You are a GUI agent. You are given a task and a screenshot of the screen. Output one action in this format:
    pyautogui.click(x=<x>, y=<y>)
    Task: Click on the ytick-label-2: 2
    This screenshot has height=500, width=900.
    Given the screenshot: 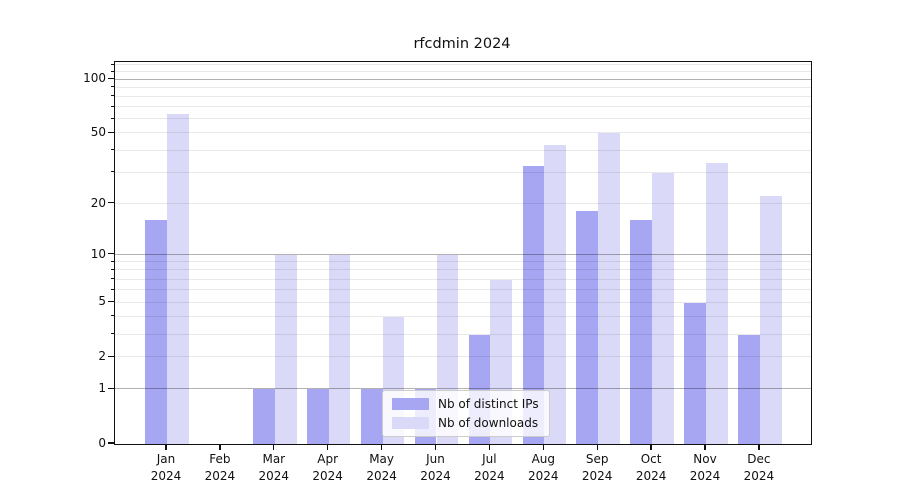 What is the action you would take?
    pyautogui.click(x=102, y=356)
    